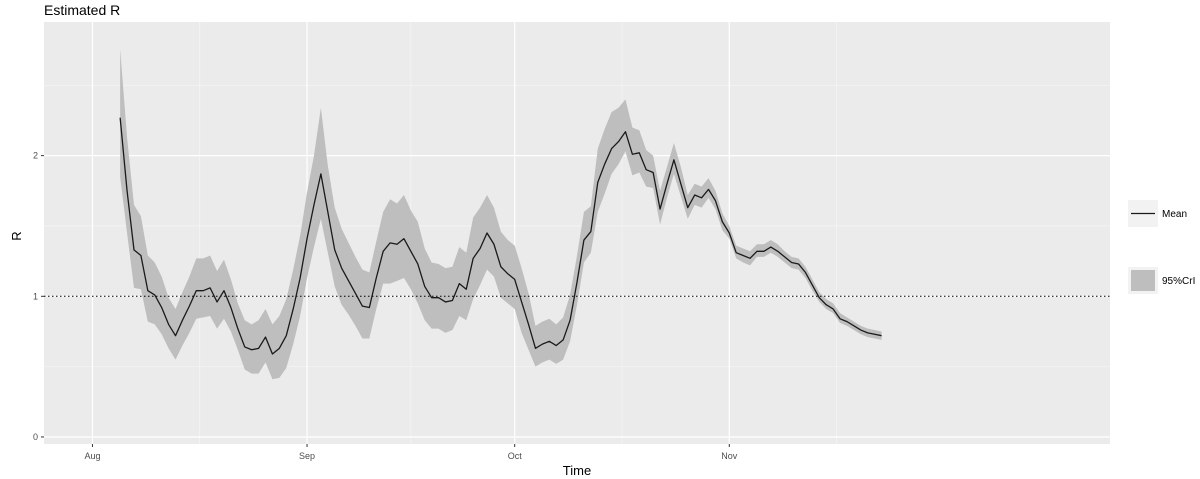 The width and height of the screenshot is (1200, 479). What do you see at coordinates (307, 456) in the screenshot?
I see `x-tick-label: Sep` at bounding box center [307, 456].